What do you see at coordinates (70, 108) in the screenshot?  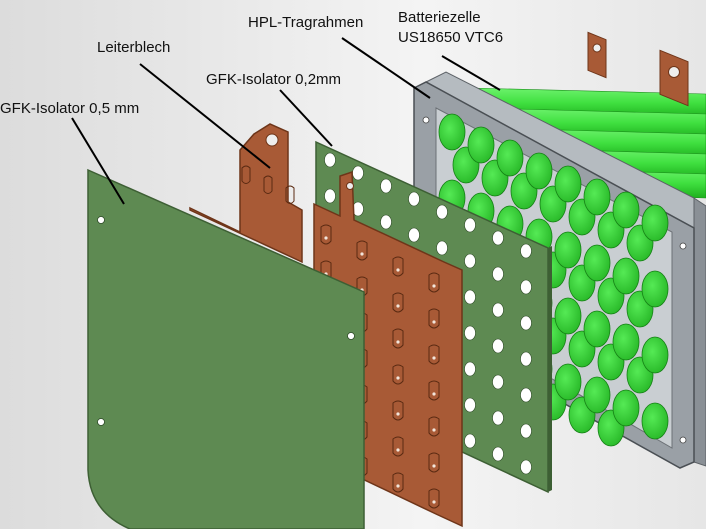 I see `callout-gfk-isolator-05: GFK-Isolator 0,5 mm` at bounding box center [70, 108].